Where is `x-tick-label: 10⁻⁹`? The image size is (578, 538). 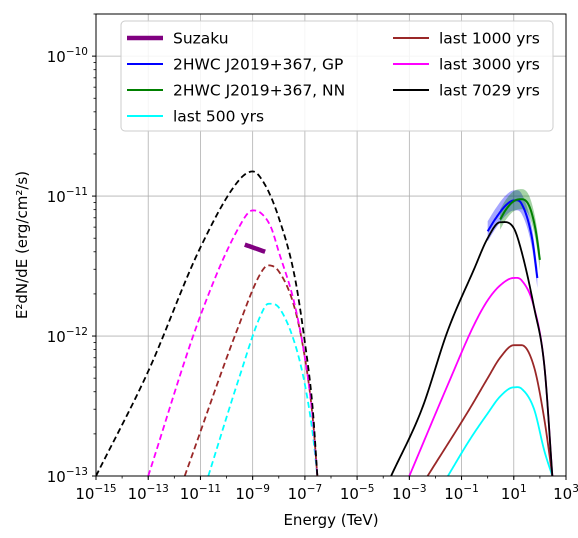 x-tick-label: 10⁻⁹ is located at coordinates (252, 493).